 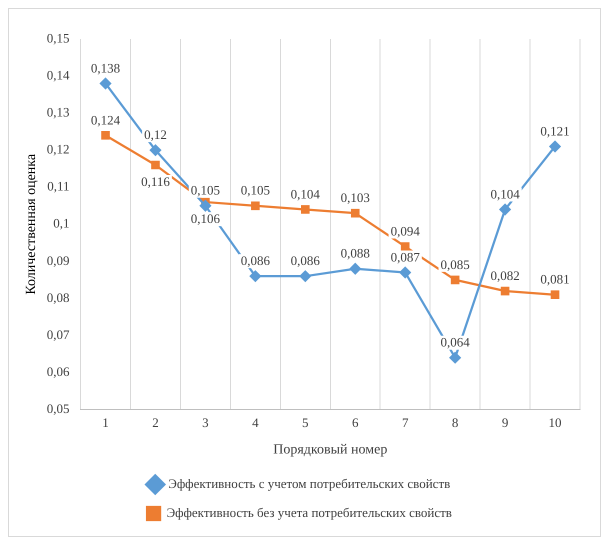 I want to click on data-label: 0,085, so click(x=455, y=264).